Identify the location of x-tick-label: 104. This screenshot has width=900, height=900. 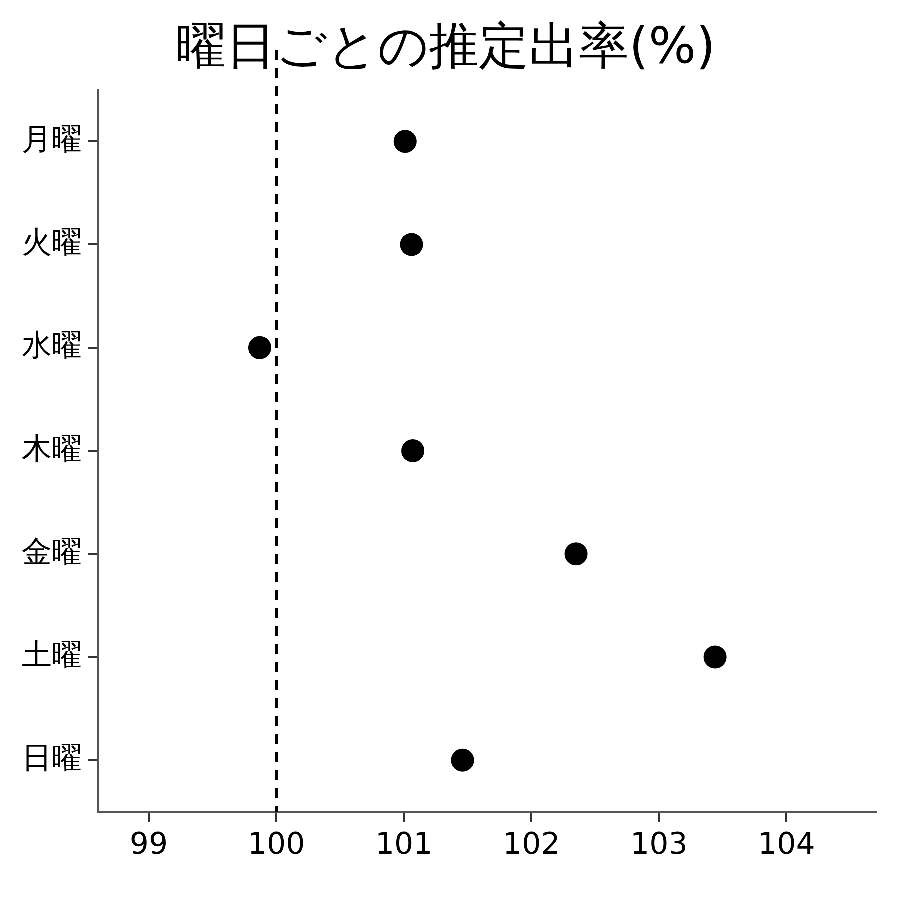
(787, 844).